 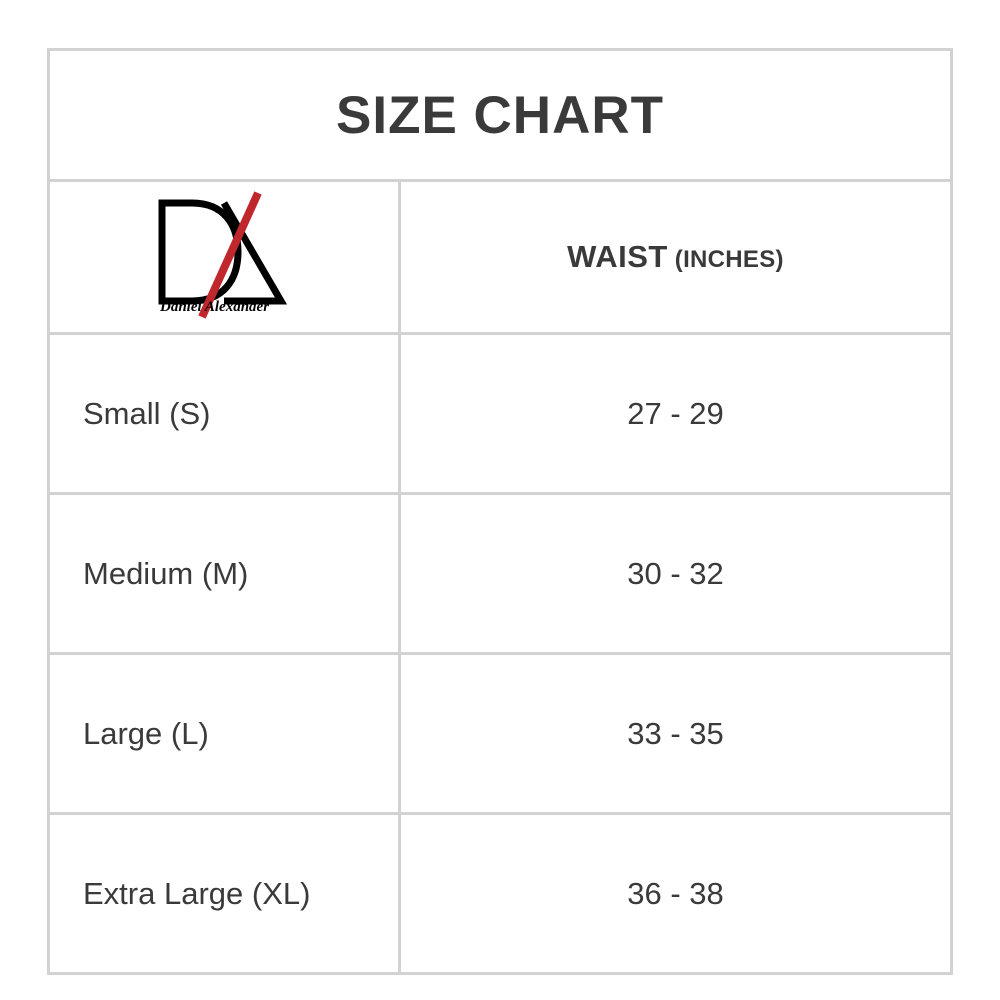 I want to click on waist-header-cell: WAIST (INCHES), so click(x=675, y=257).